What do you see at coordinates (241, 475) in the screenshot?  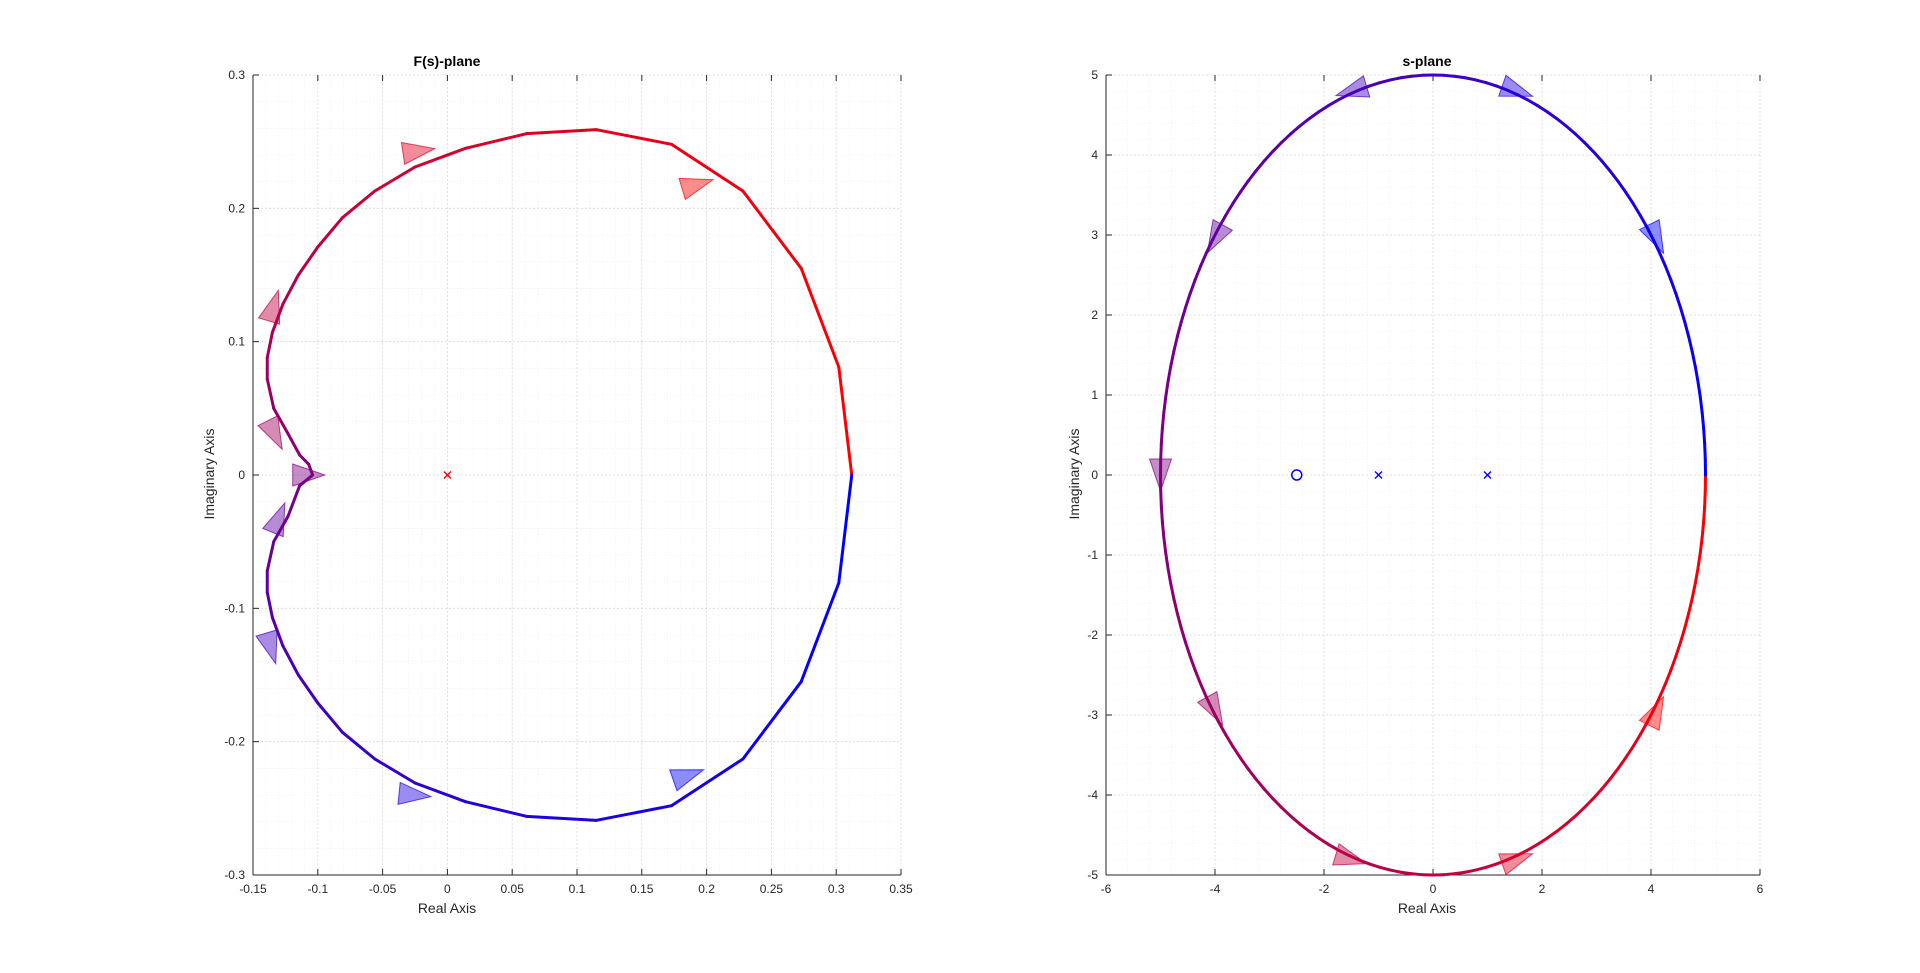 I see `fs-plane-y-tick-label: 0` at bounding box center [241, 475].